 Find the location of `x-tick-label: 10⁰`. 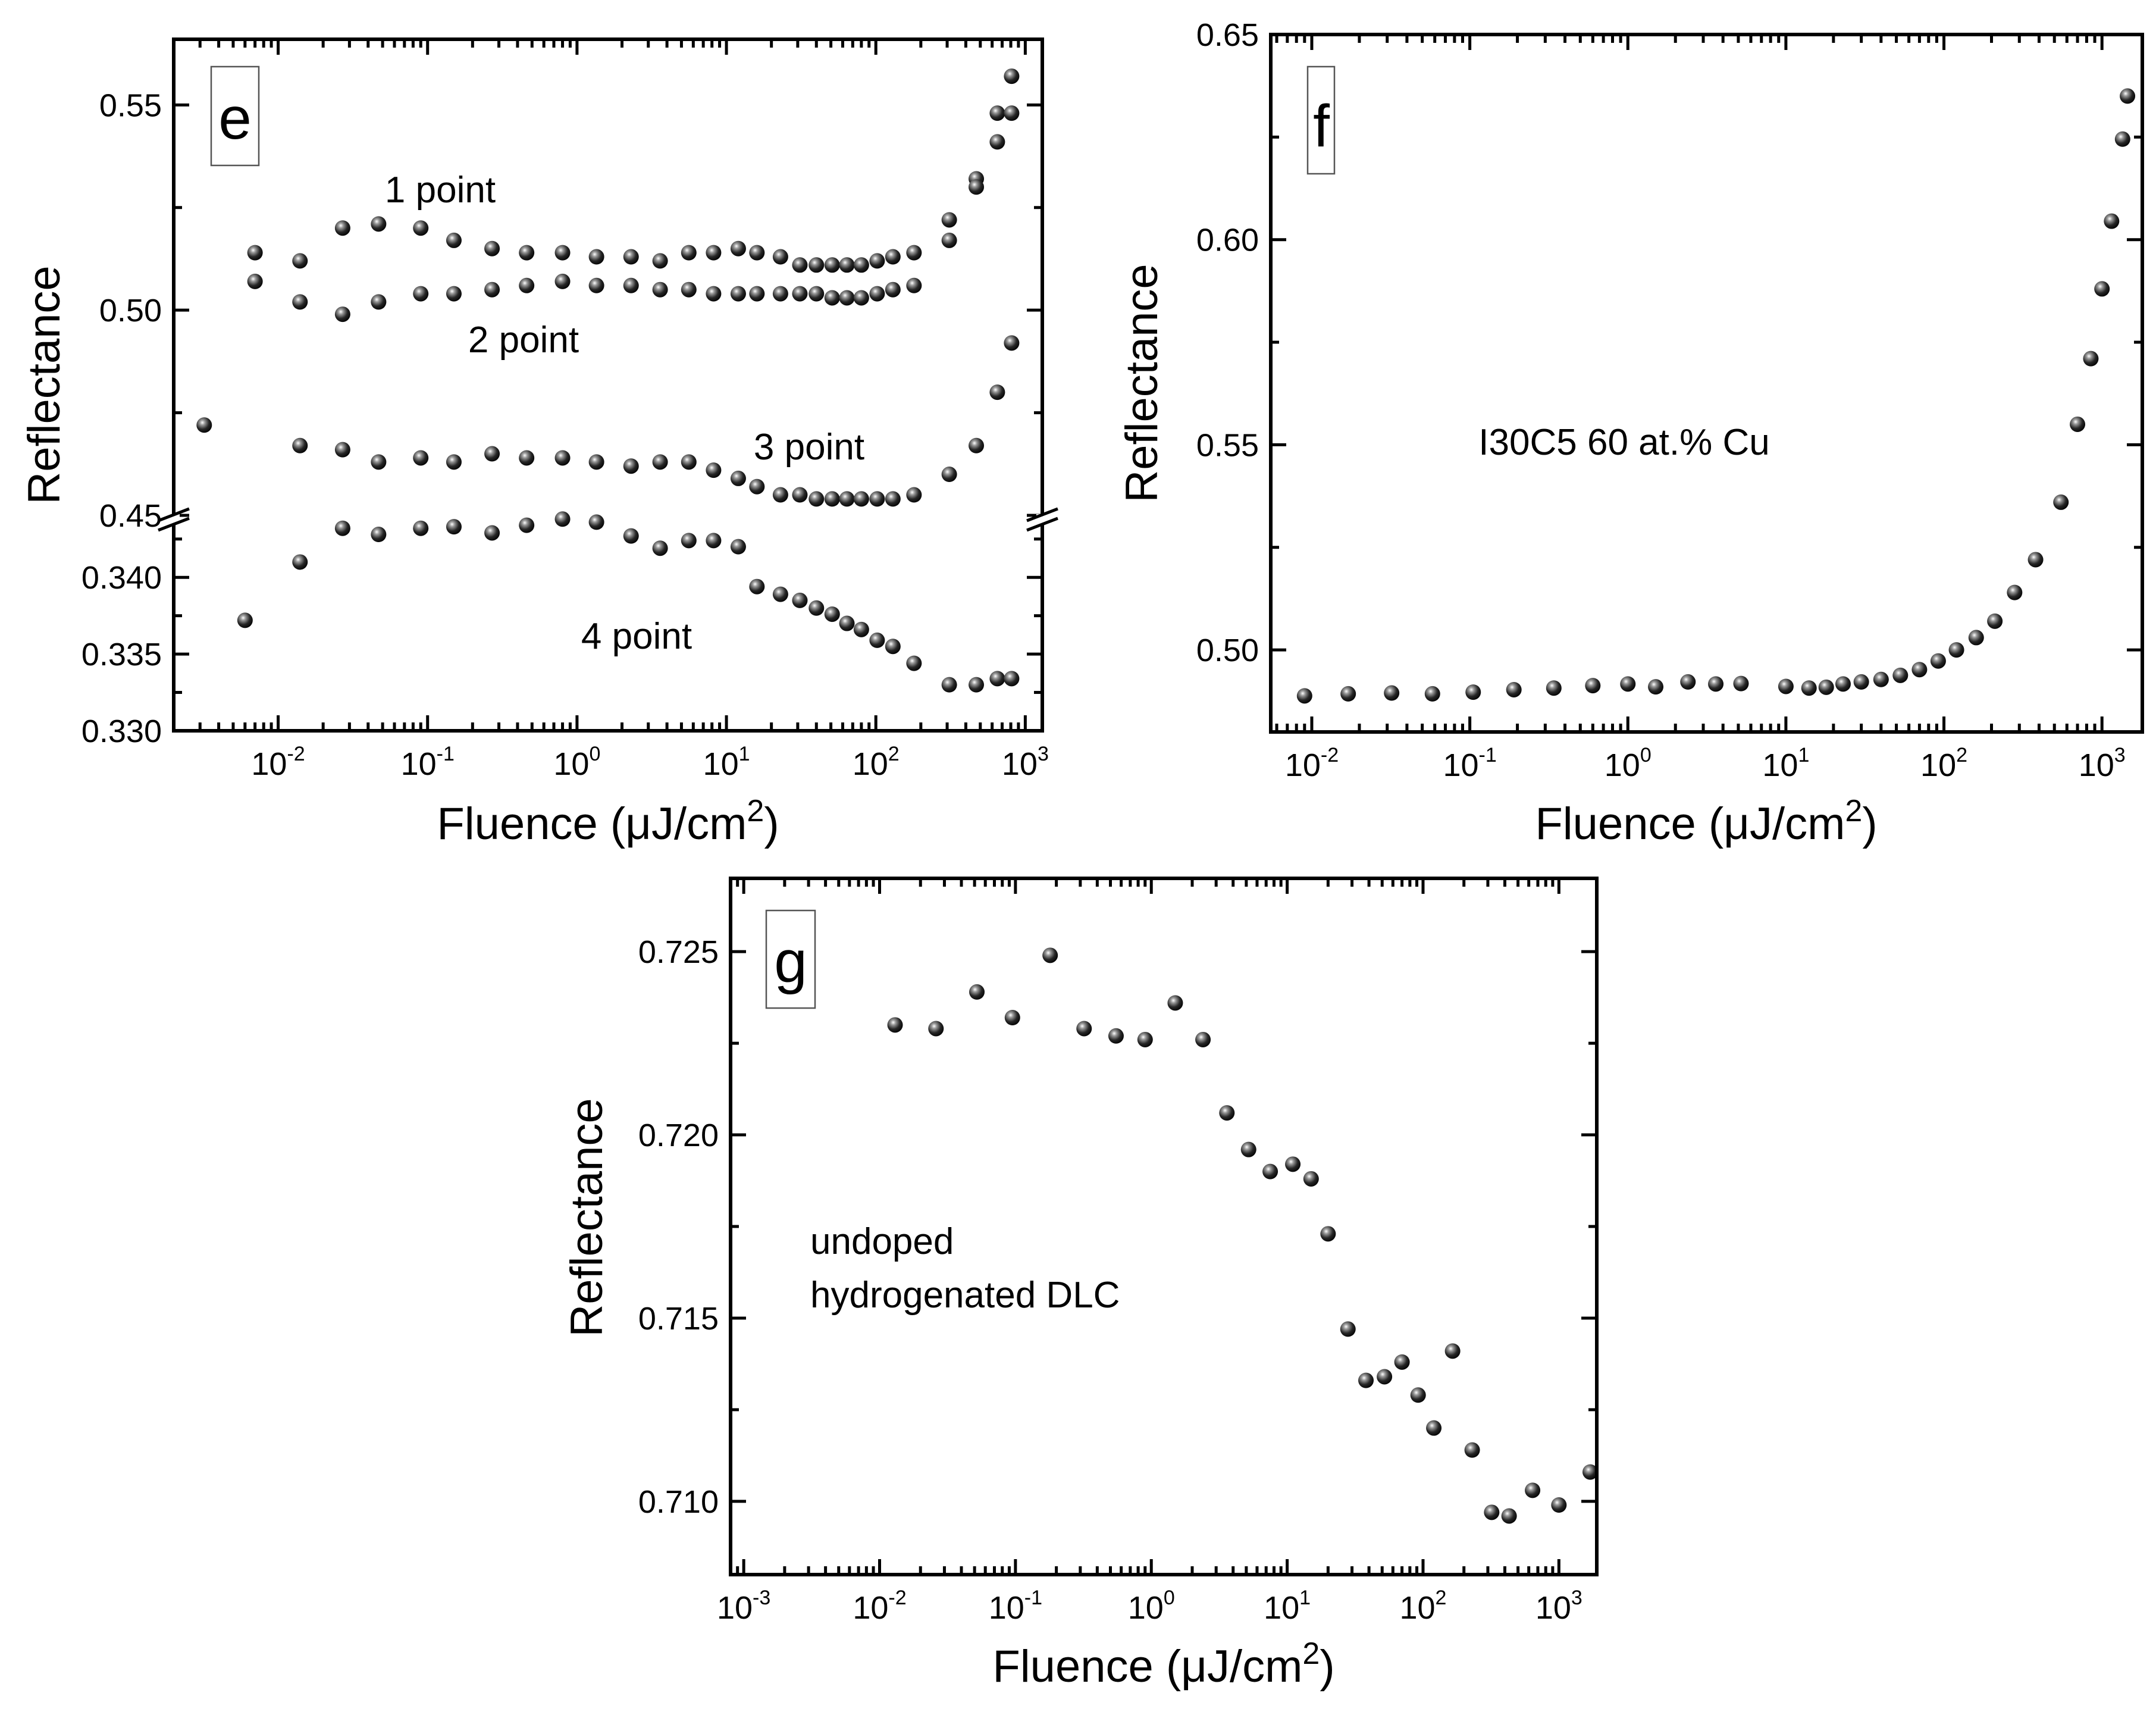

x-tick-label: 10⁰ is located at coordinates (1151, 1606).